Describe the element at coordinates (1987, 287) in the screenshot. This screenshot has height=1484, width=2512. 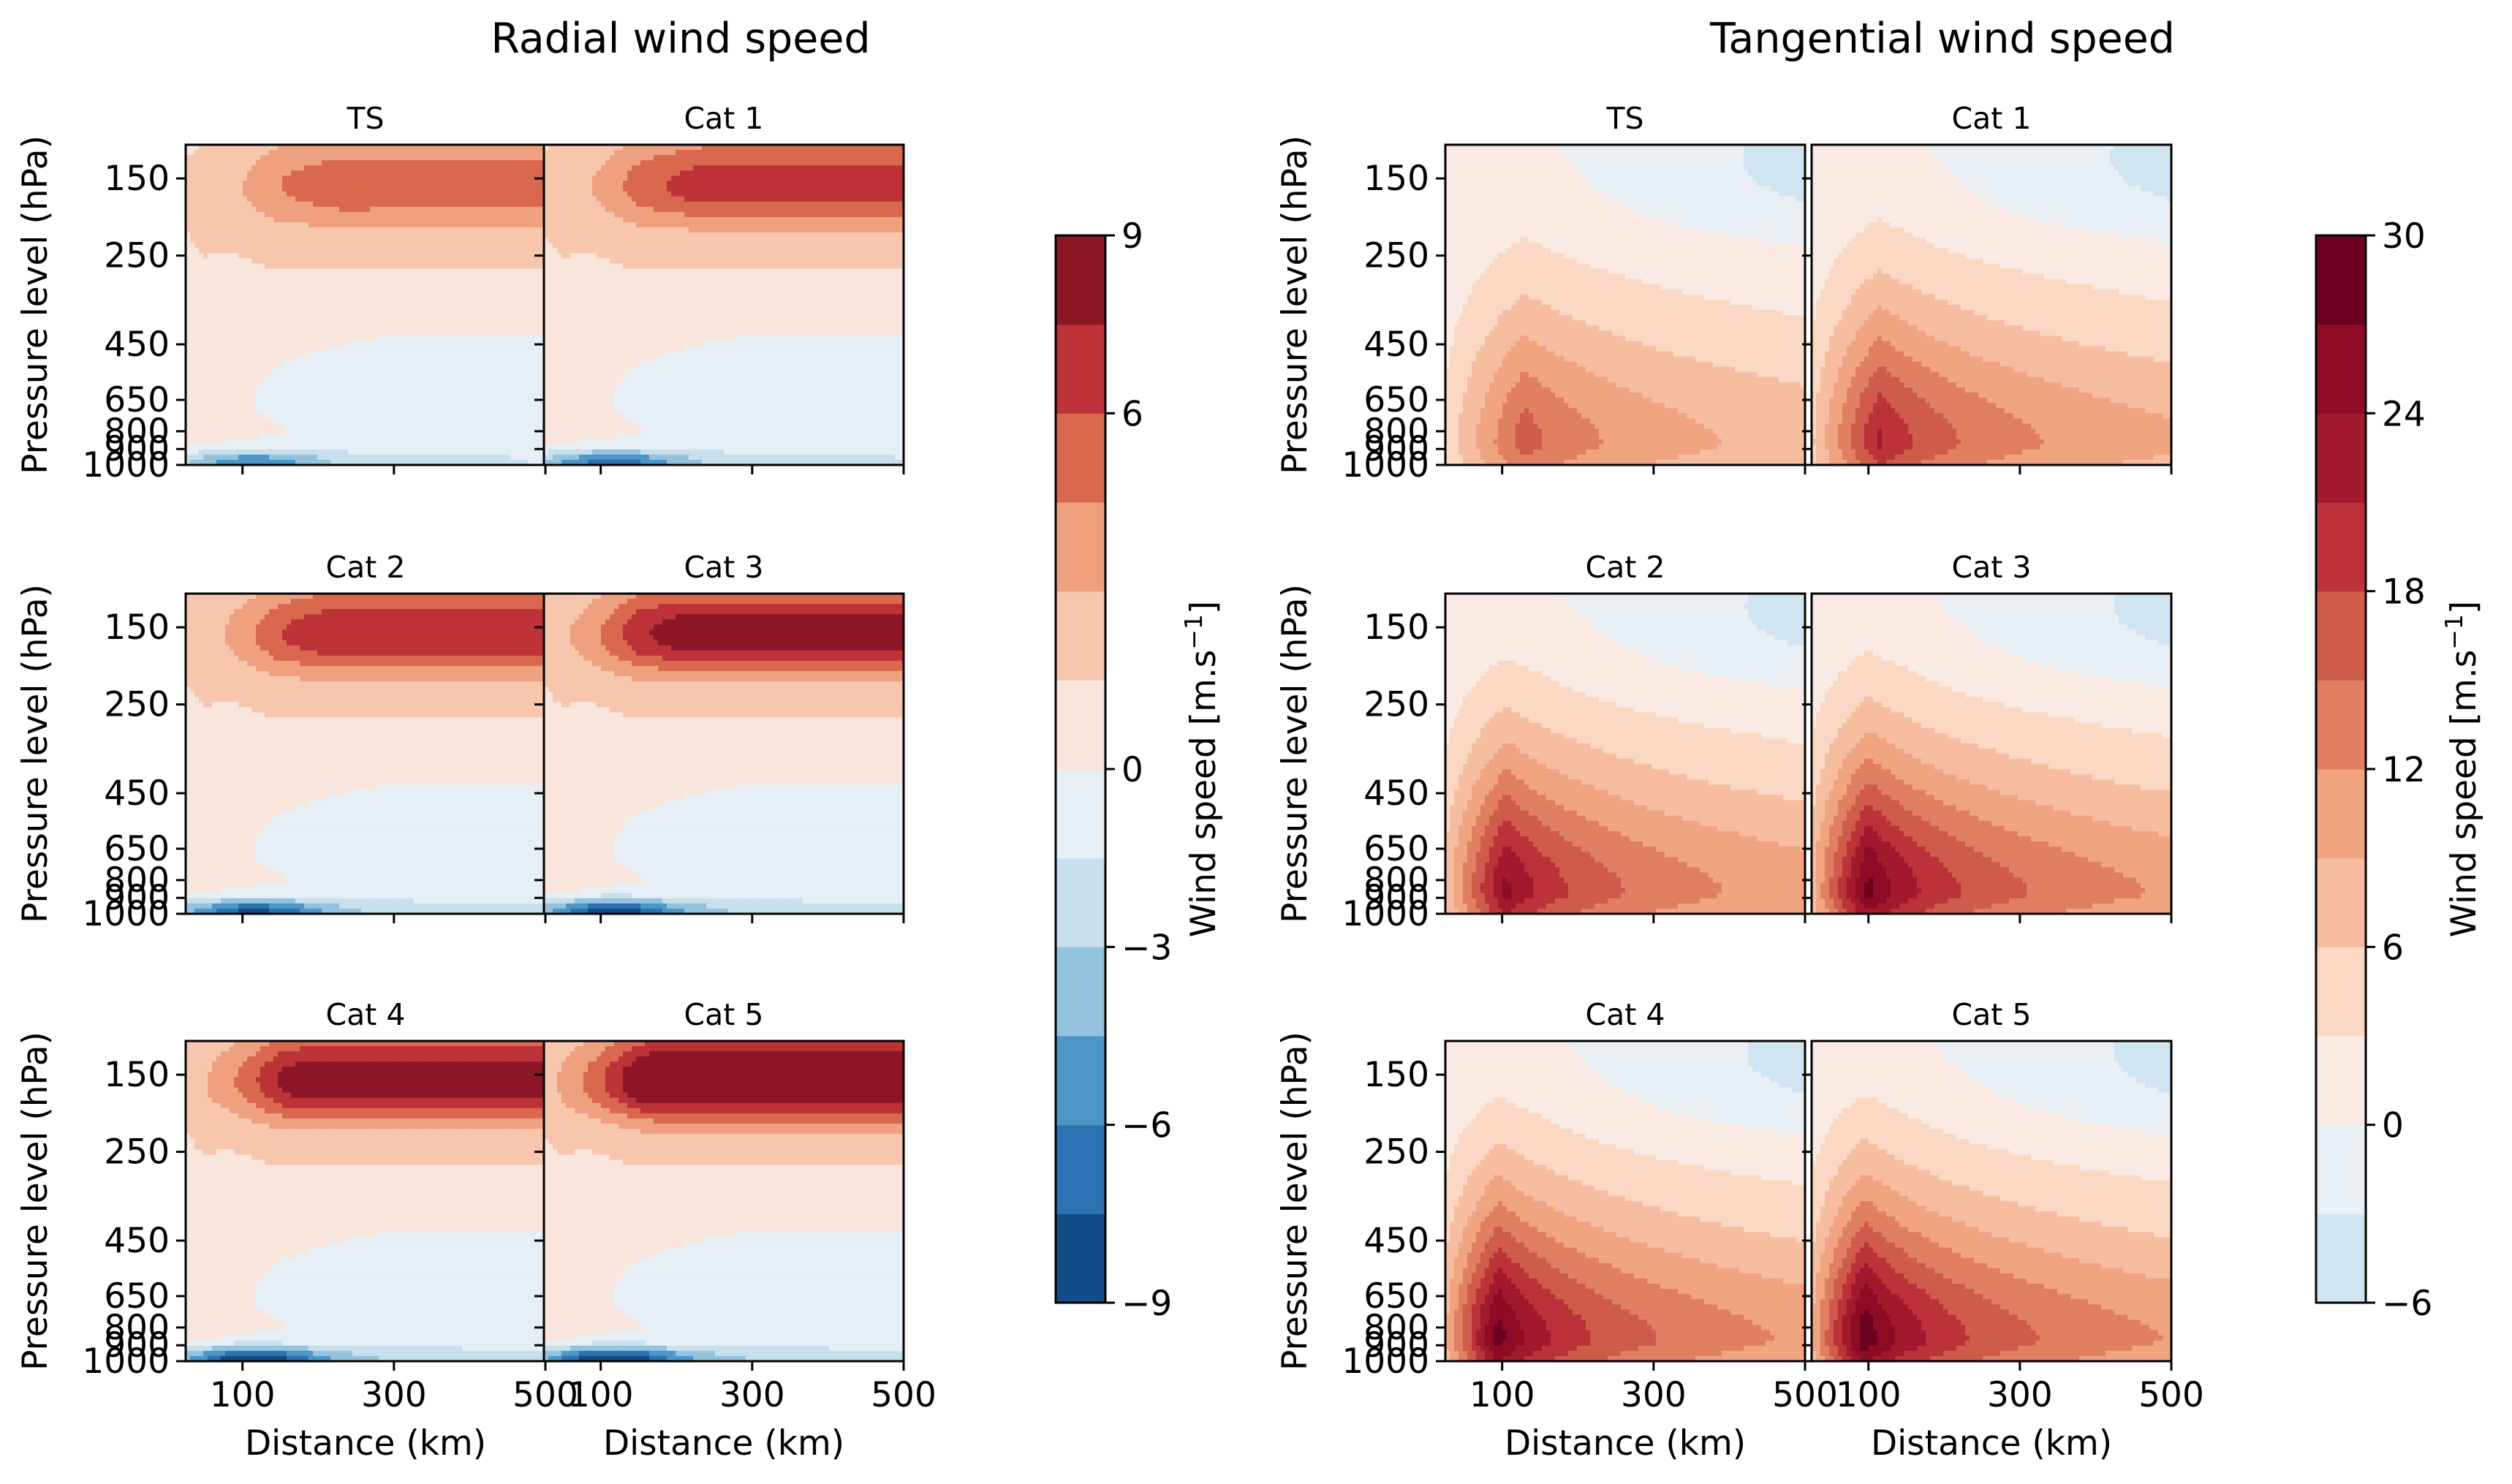
I see `panel-cat-1-tangential: Cat 1` at that location.